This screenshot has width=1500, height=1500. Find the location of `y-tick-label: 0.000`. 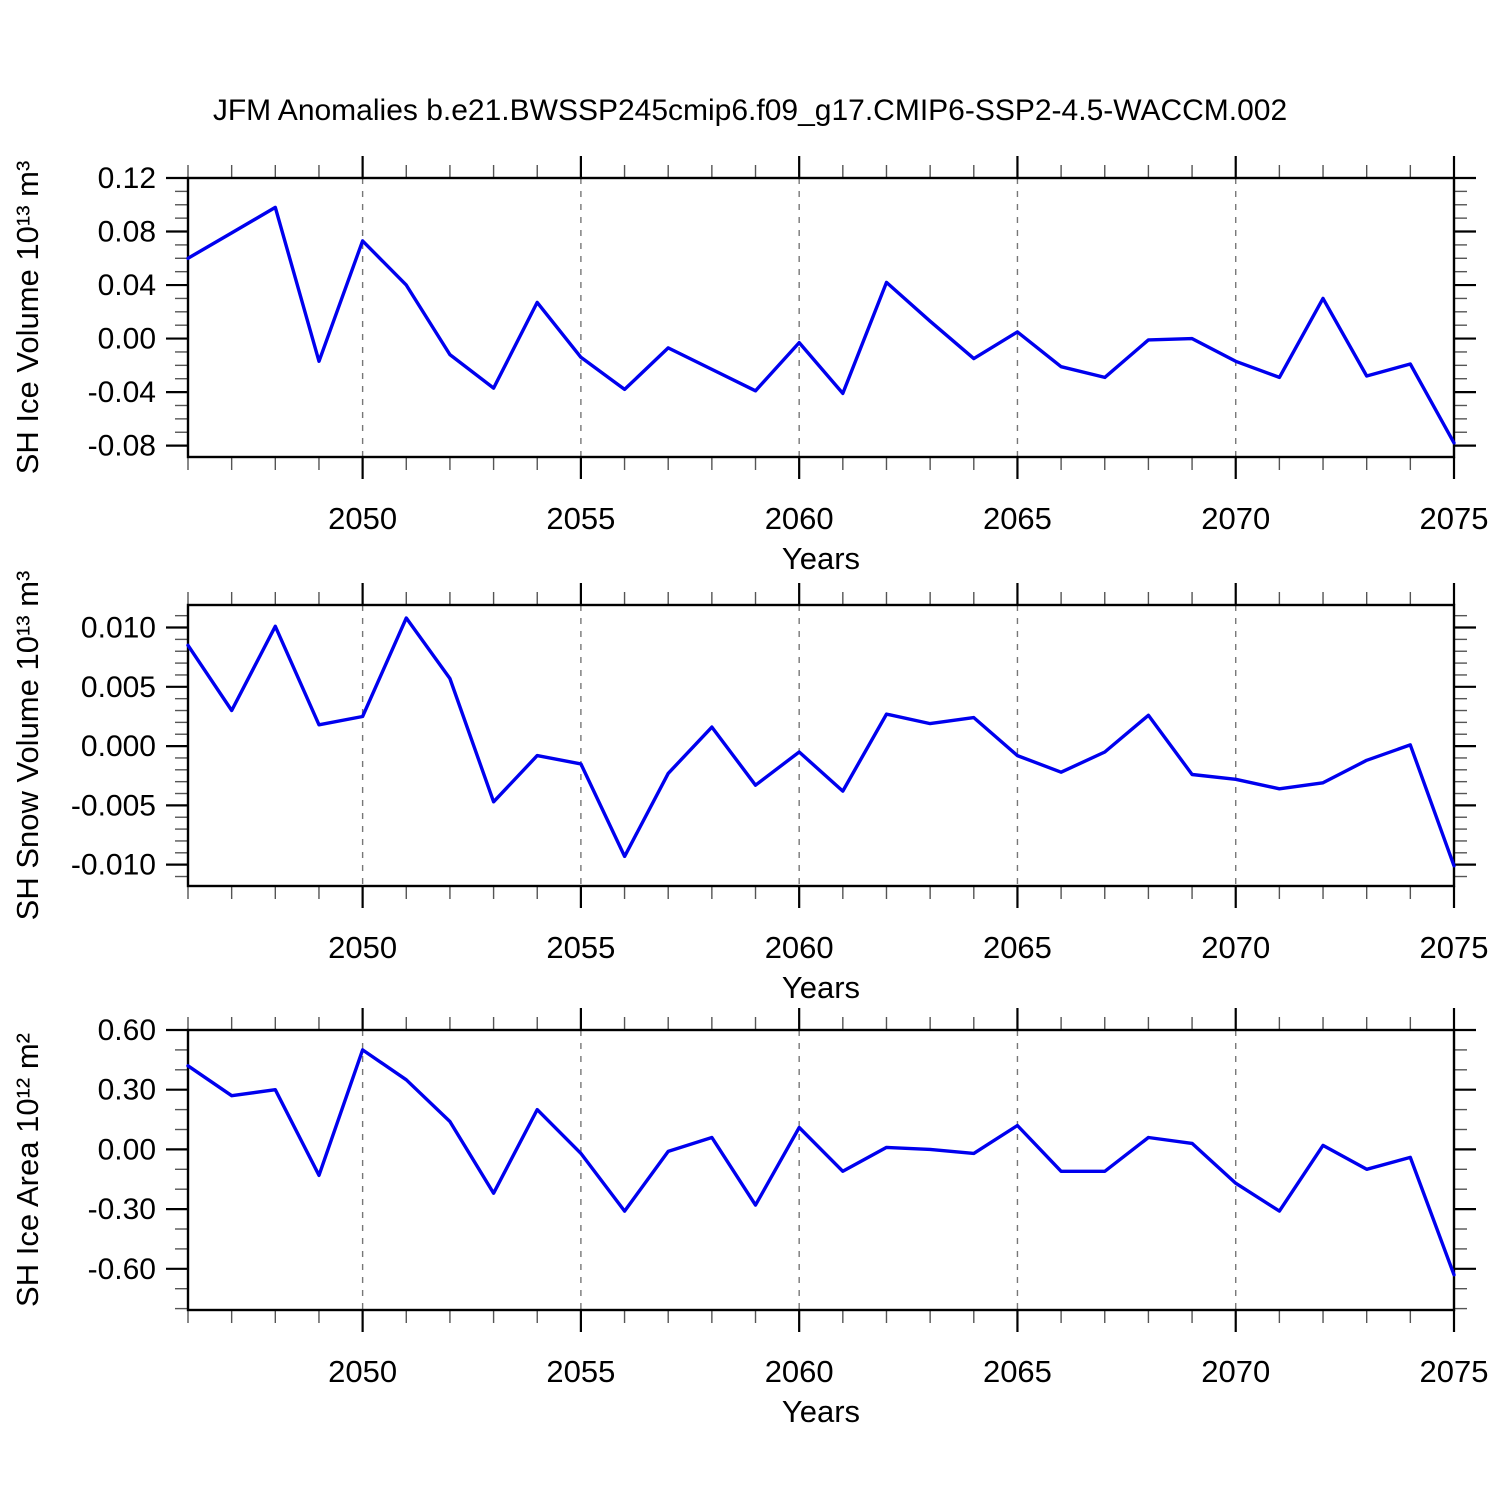

y-tick-label: 0.000 is located at coordinates (118, 746).